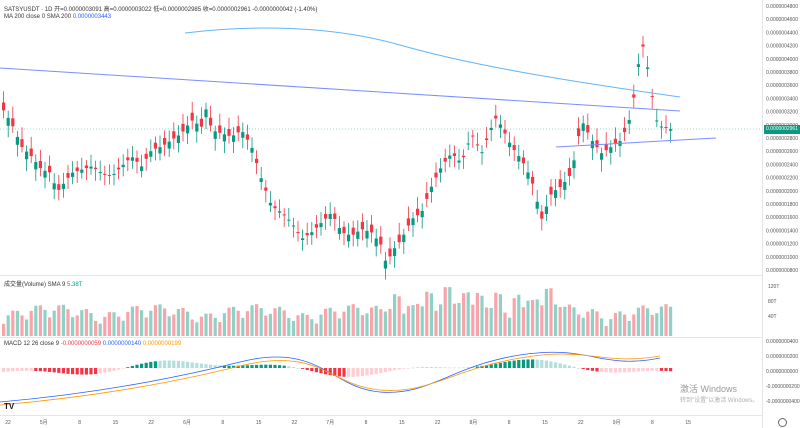 The image size is (800, 428). Describe the element at coordinates (782, 357) in the screenshot. I see `macd-tick-label: 0.0000000200` at that location.